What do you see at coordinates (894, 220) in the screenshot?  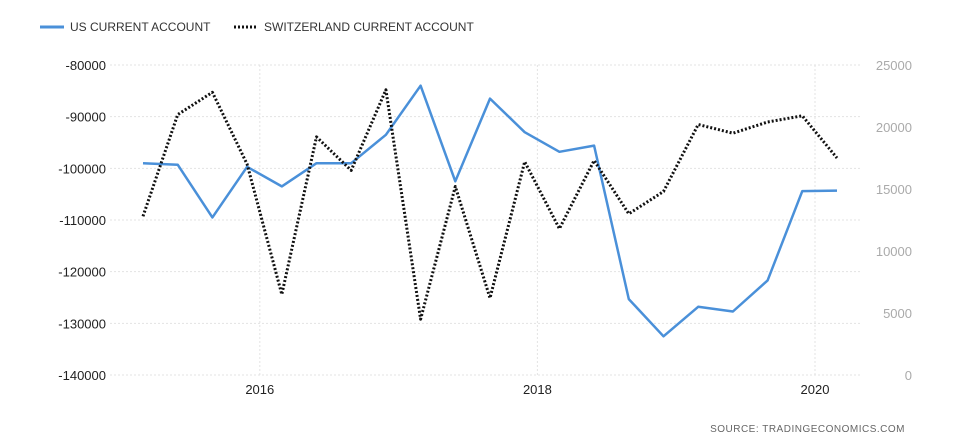 I see `right-axis-ticks: 25000 20000 15000 10000 5000 0` at bounding box center [894, 220].